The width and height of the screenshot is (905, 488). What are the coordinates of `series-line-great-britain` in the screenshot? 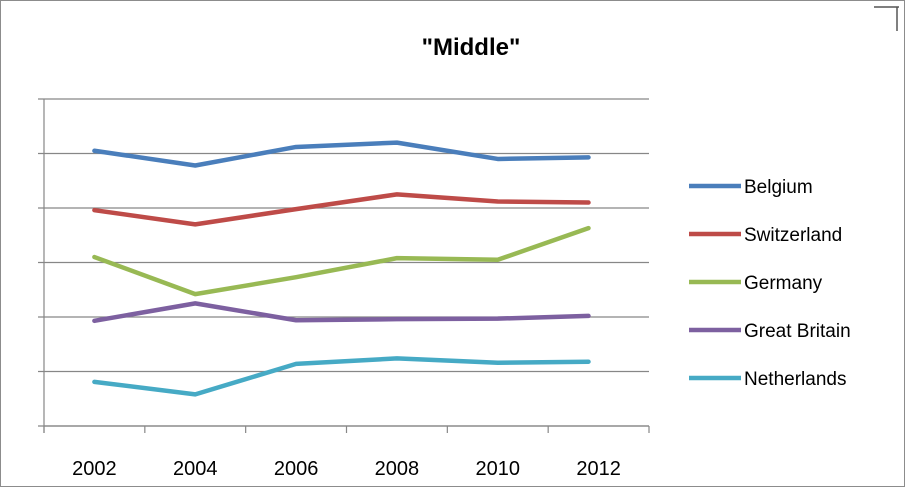 It's located at (341, 312).